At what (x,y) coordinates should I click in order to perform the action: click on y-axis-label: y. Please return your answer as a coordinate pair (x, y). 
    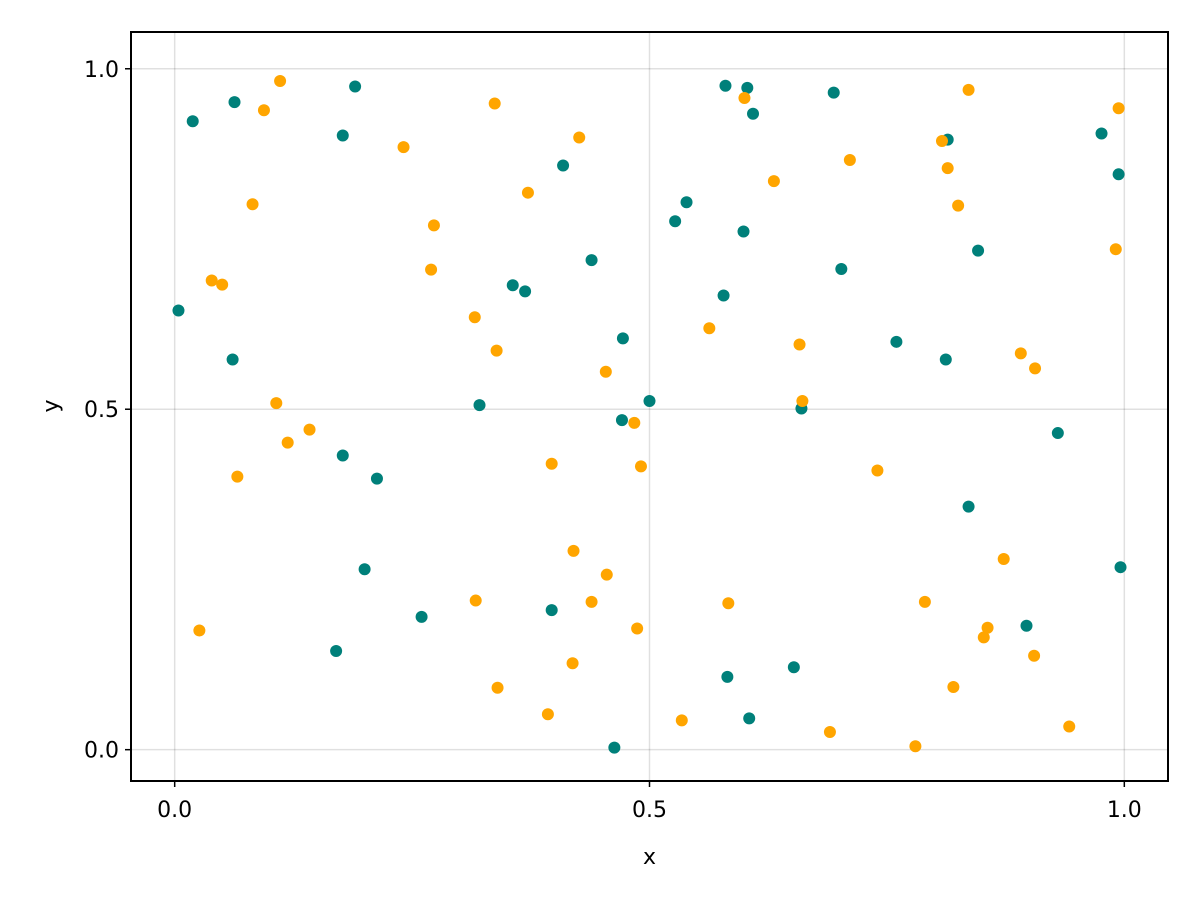
    Looking at the image, I should click on (51, 405).